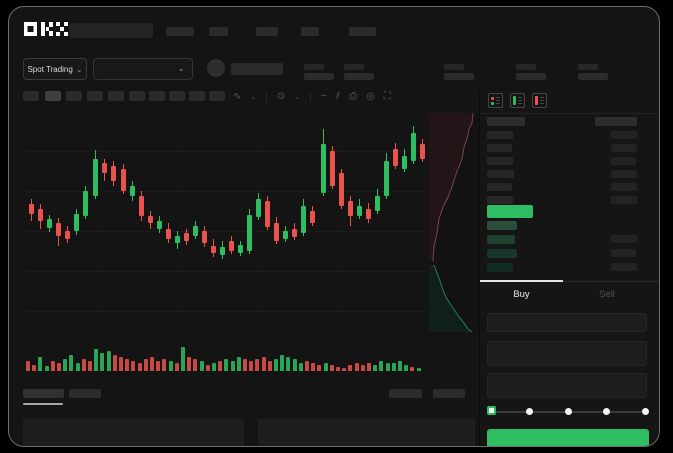  What do you see at coordinates (323, 96) in the screenshot?
I see `line-tool-icon: ~` at bounding box center [323, 96].